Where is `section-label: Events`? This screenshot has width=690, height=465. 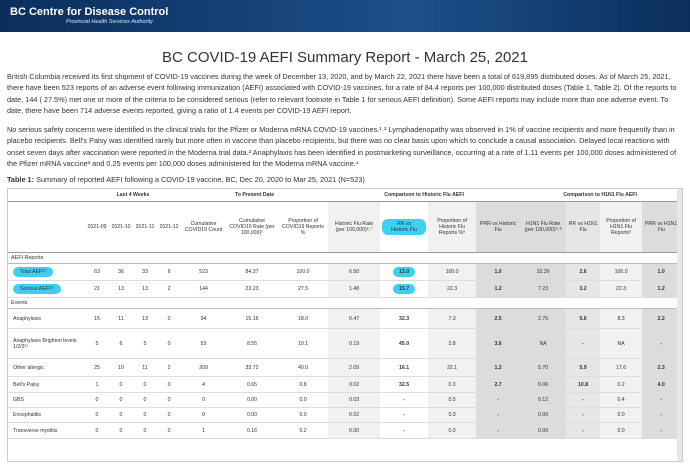
section-label: Events is located at coordinates (344, 303).